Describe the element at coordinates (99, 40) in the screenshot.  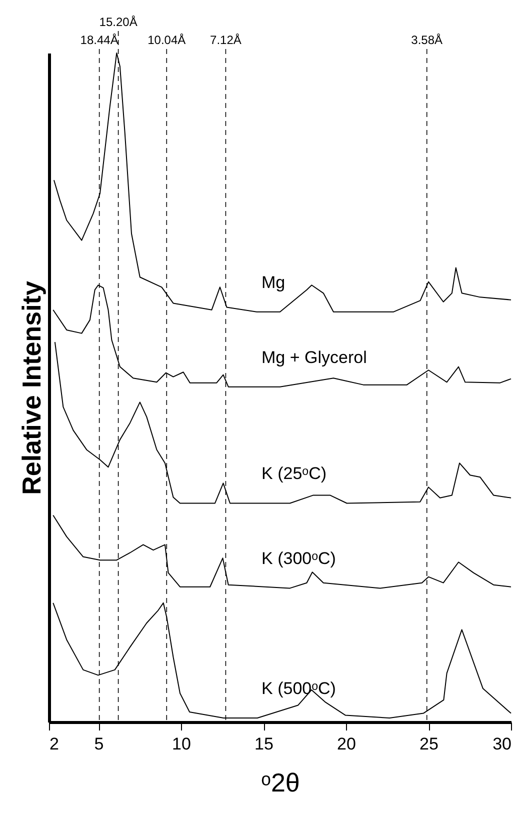
I see `ref-line-label: 18.44Å` at that location.